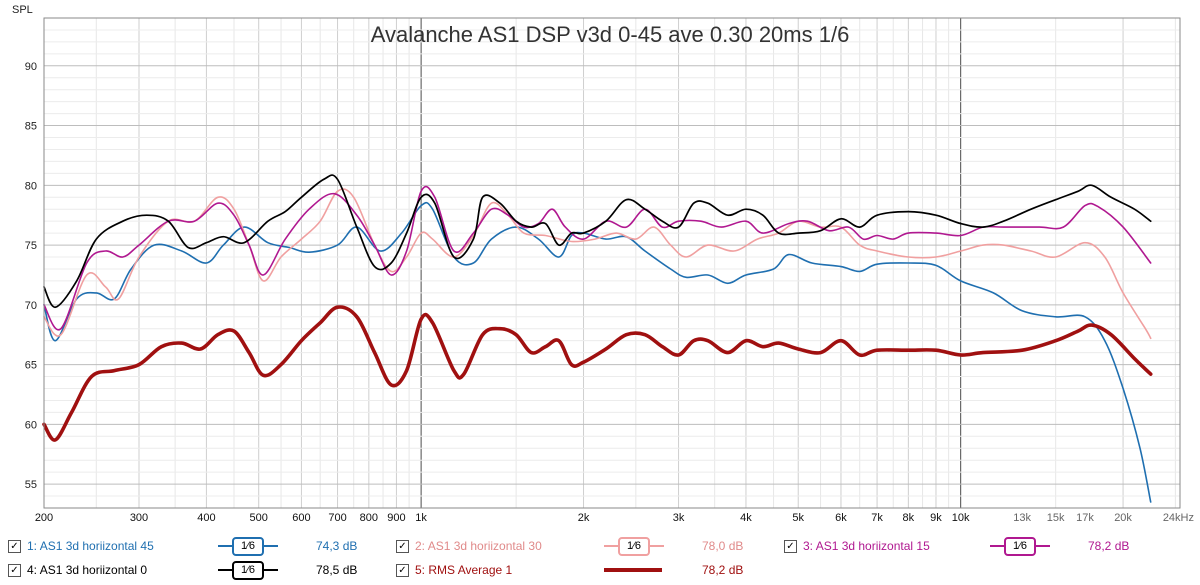  I want to click on x-tick-label: 24kHz, so click(1178, 518).